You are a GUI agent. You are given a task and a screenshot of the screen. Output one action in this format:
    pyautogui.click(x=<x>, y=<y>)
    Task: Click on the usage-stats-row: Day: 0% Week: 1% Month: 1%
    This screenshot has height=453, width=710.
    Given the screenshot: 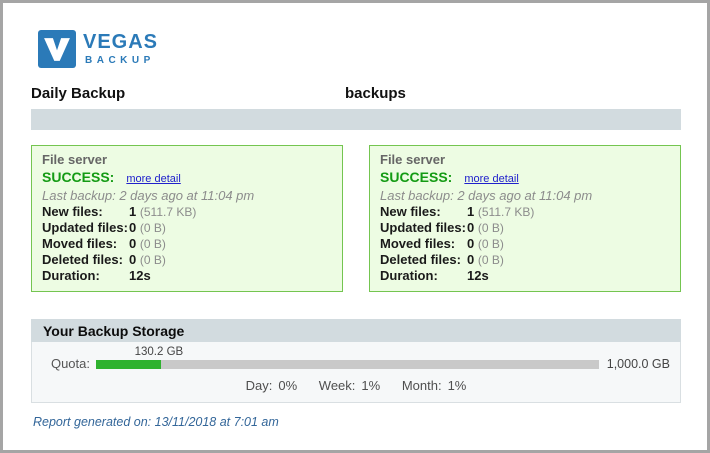 What is the action you would take?
    pyautogui.click(x=356, y=385)
    